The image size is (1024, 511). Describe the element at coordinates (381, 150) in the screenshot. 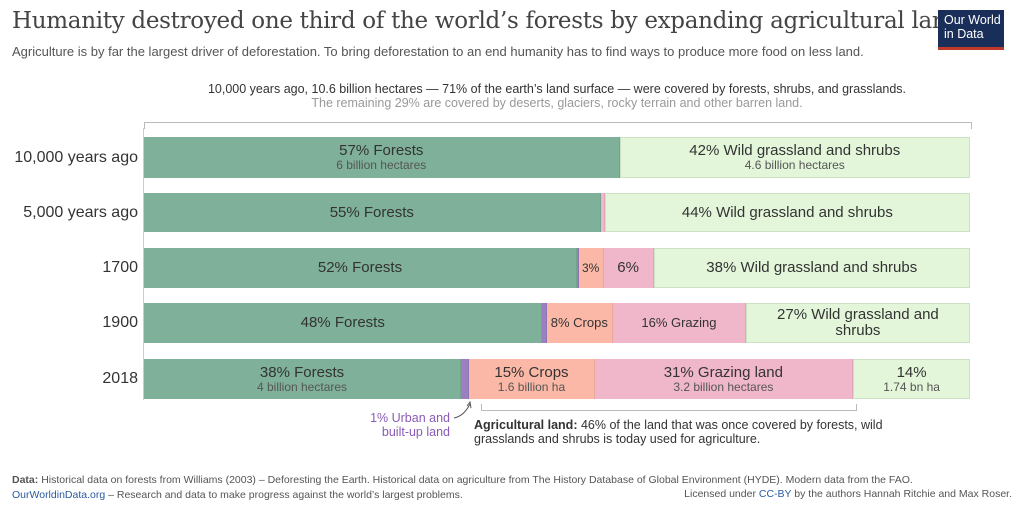

I see `segment-label: 57% Forests` at that location.